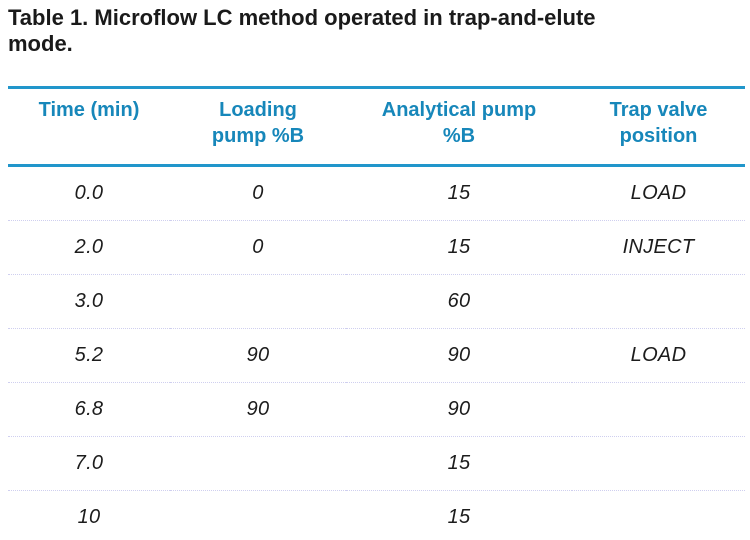 The image size is (750, 540). What do you see at coordinates (89, 247) in the screenshot?
I see `cell-time: 2.0` at bounding box center [89, 247].